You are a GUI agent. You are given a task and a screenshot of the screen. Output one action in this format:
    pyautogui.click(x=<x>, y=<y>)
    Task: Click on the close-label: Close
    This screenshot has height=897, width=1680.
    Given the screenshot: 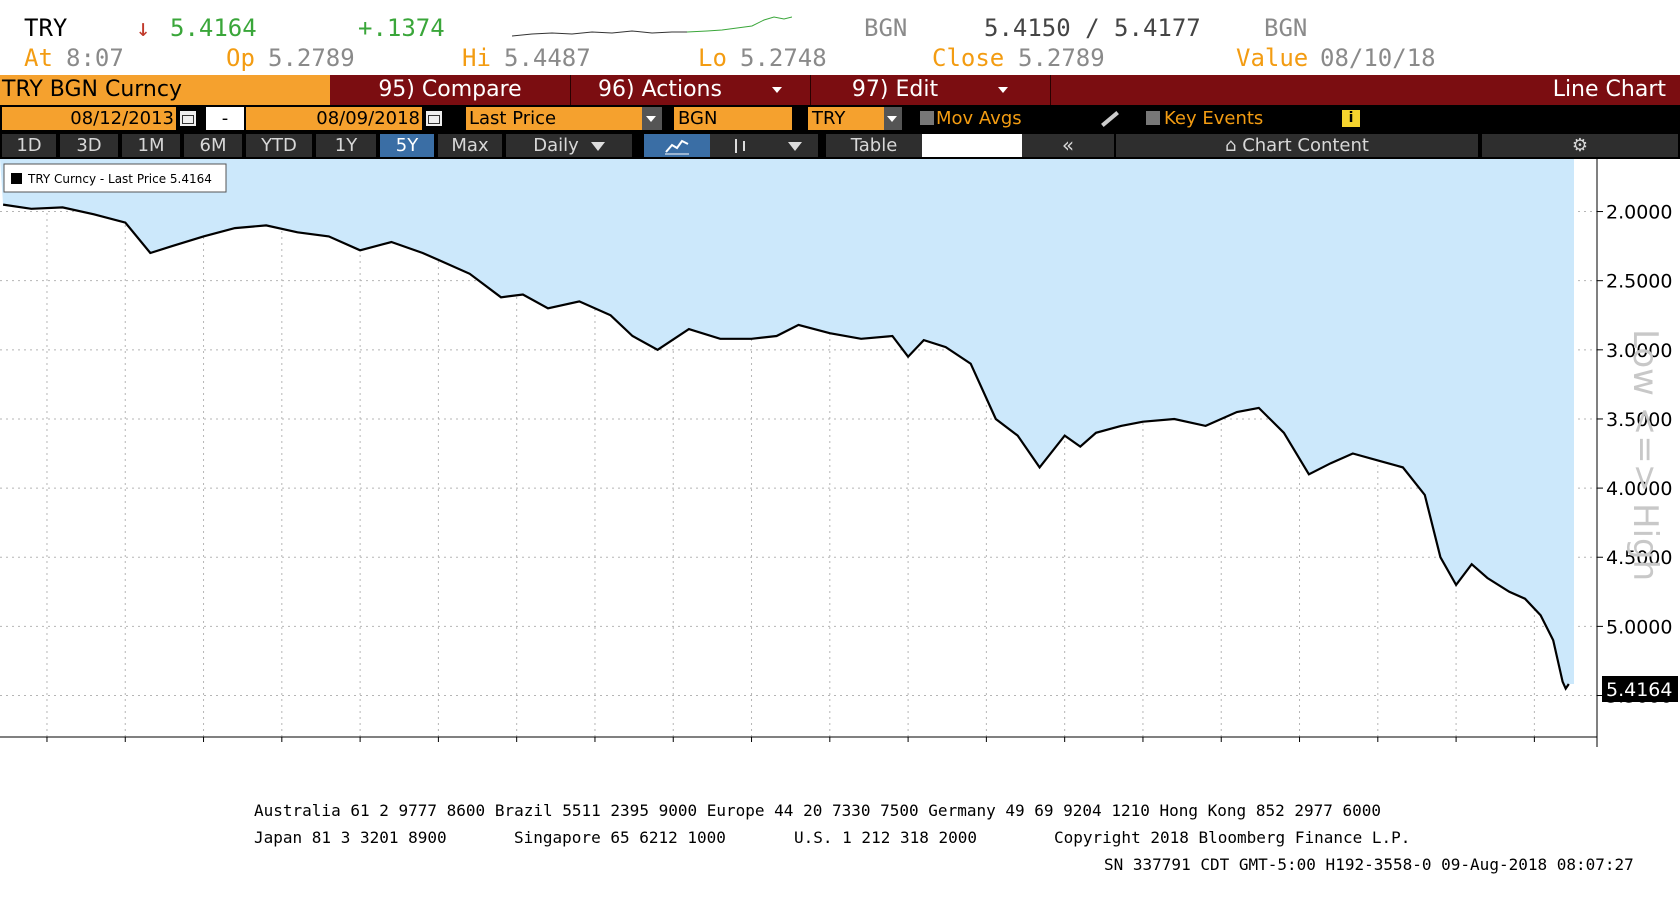 What is the action you would take?
    pyautogui.click(x=968, y=58)
    